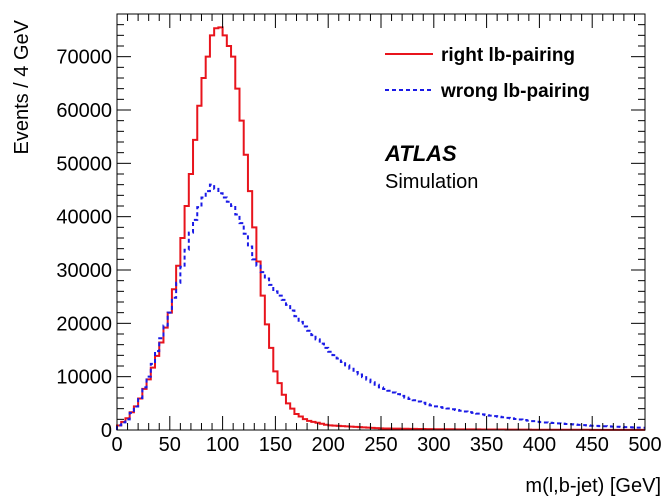 Image resolution: width=669 pixels, height=499 pixels. I want to click on simulation-label: Simulation, so click(431, 182).